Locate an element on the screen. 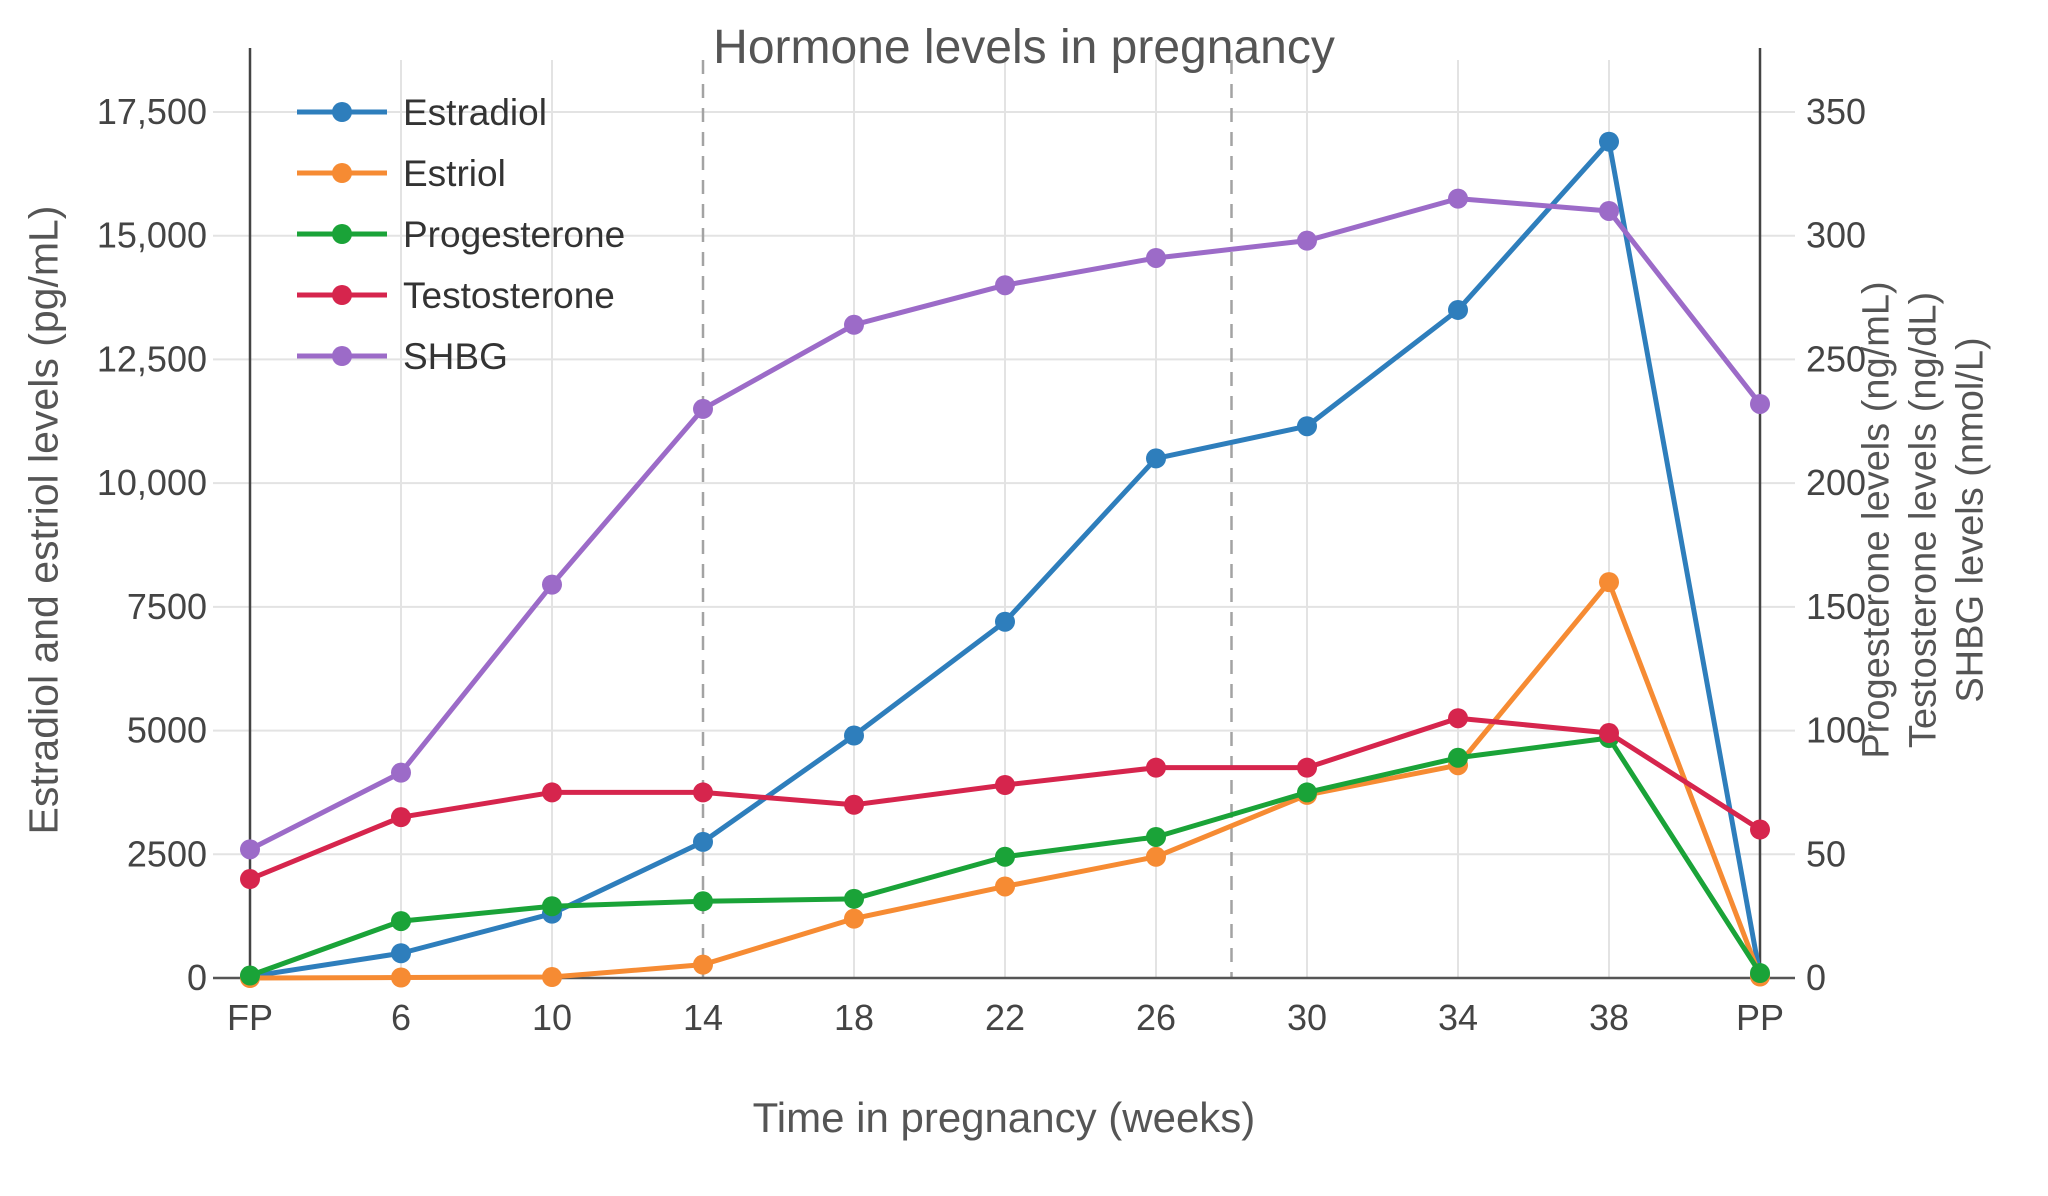 The height and width of the screenshot is (1196, 2048). y-right-tick-label: 250 is located at coordinates (1836, 358).